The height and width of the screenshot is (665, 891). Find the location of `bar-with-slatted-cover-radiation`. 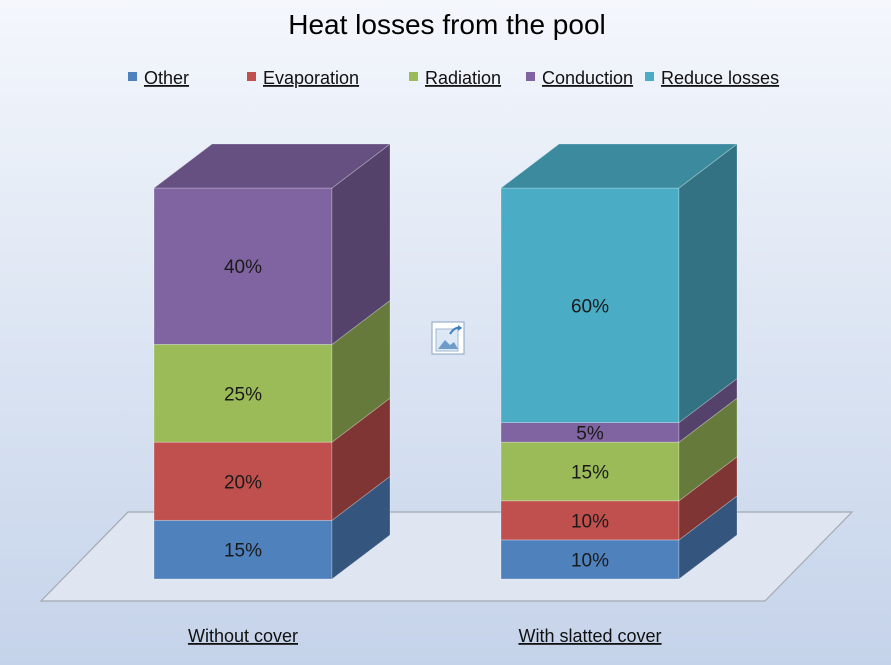

bar-with-slatted-cover-radiation is located at coordinates (590, 471).